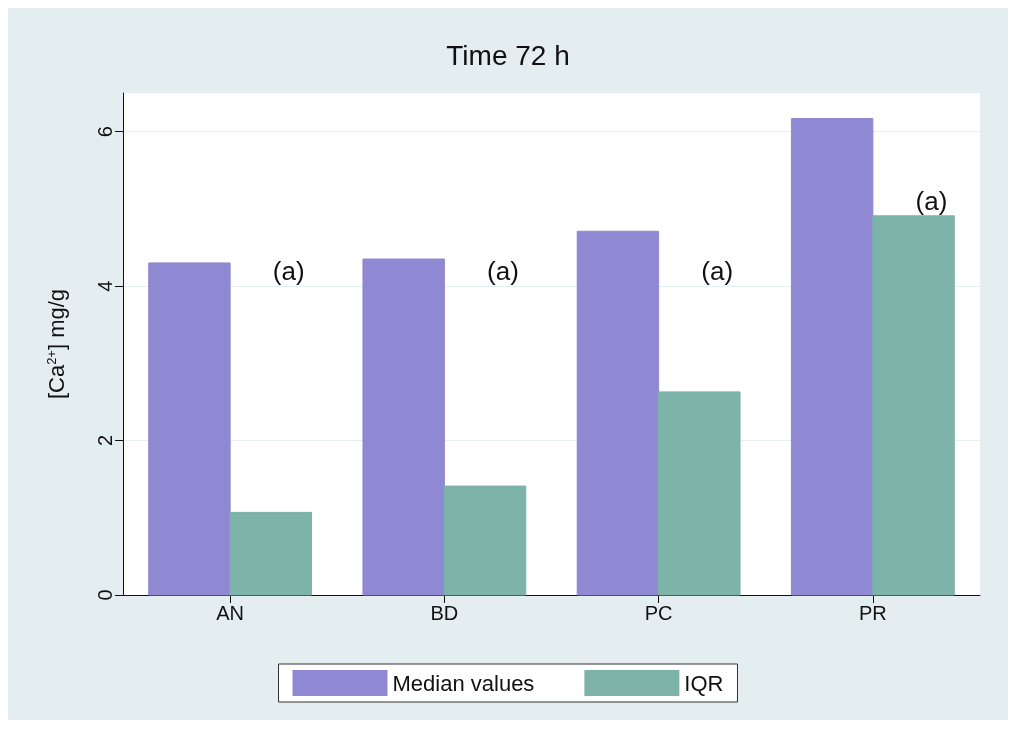 This screenshot has height=730, width=1020. Describe the element at coordinates (444, 613) in the screenshot. I see `x-tick-label: BD` at that location.